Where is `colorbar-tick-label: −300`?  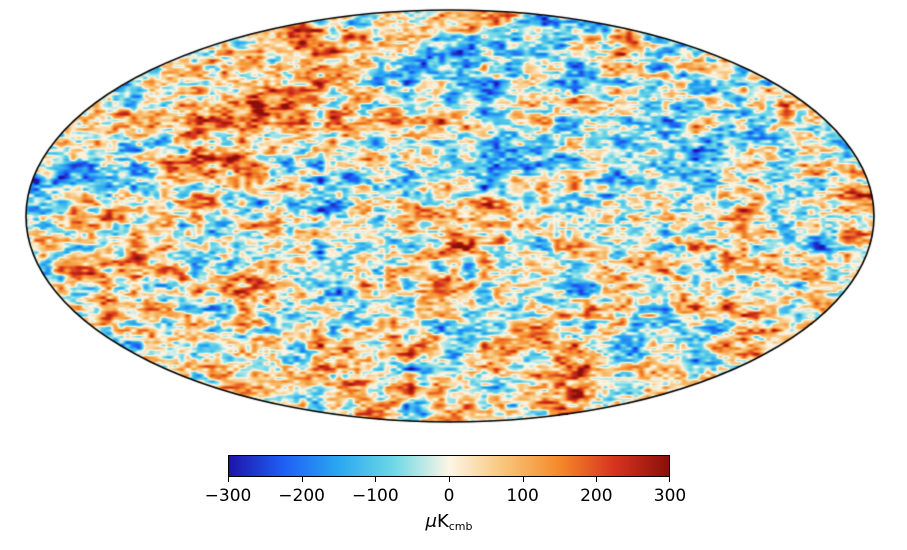
colorbar-tick-label: −300 is located at coordinates (228, 496).